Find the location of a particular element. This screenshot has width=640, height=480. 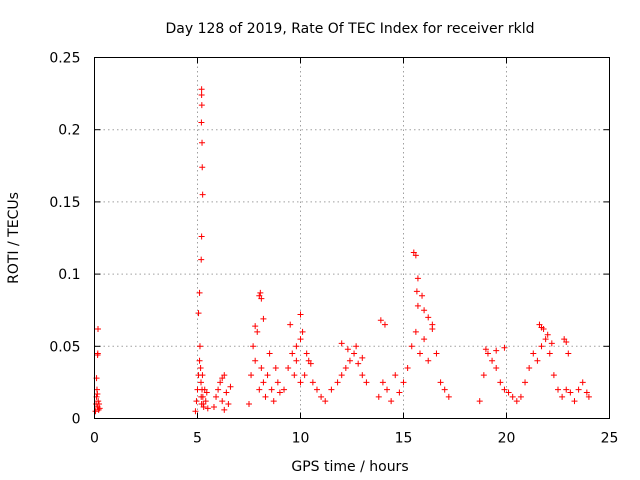

x-tick-label: 20 is located at coordinates (507, 439).